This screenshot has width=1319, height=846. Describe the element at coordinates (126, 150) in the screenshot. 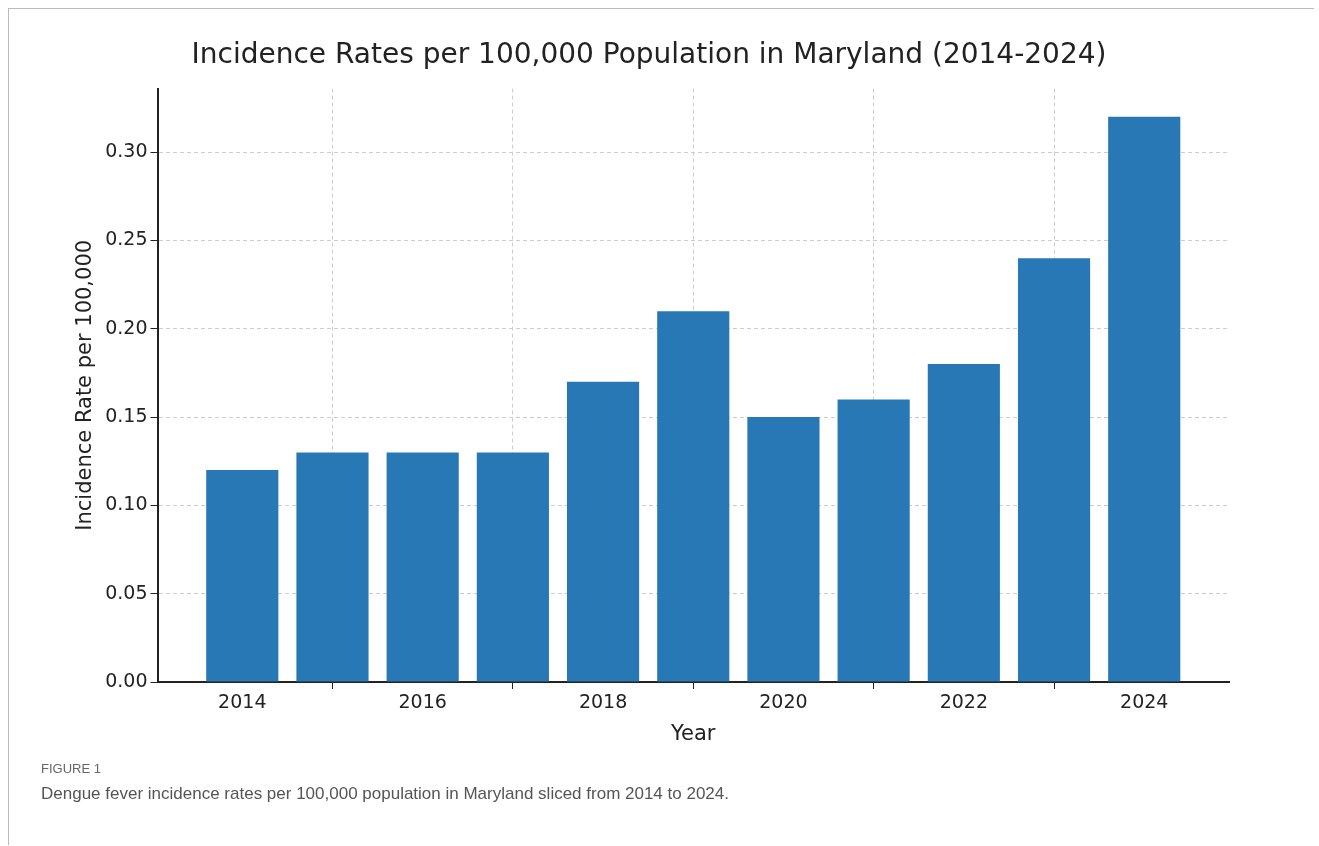

I see `y-tick-label: 0.30` at that location.